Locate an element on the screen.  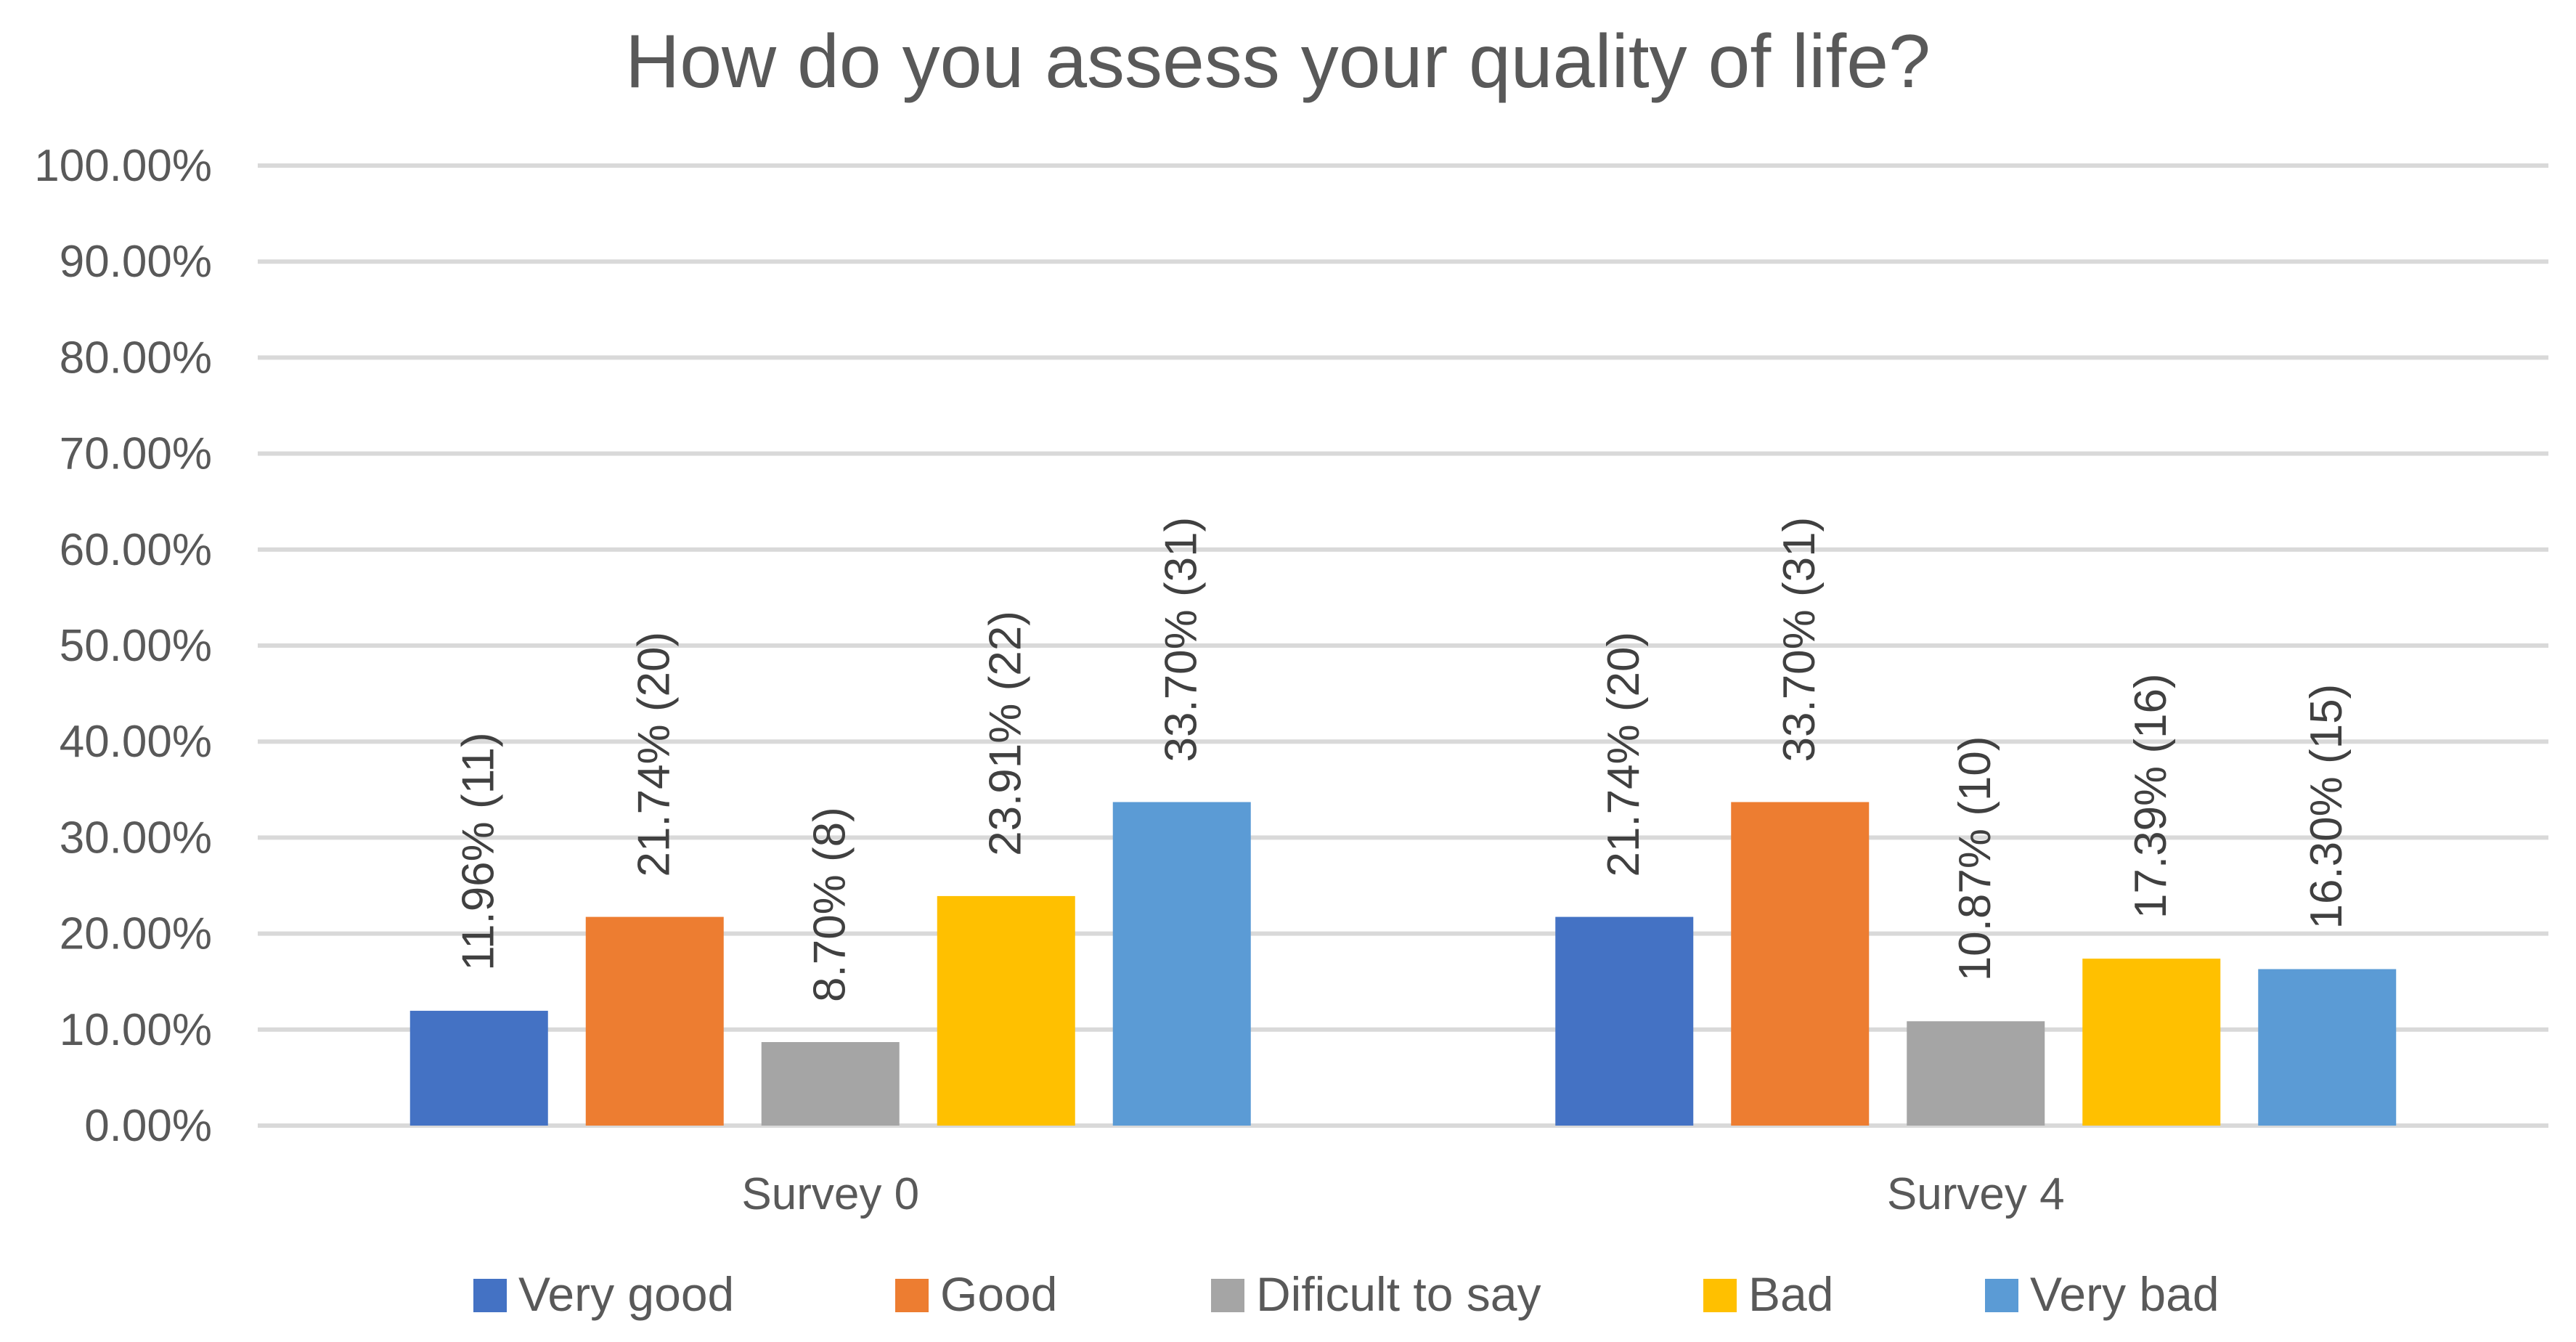
chart-title: How do you assess your quality of life? is located at coordinates (1278, 62).